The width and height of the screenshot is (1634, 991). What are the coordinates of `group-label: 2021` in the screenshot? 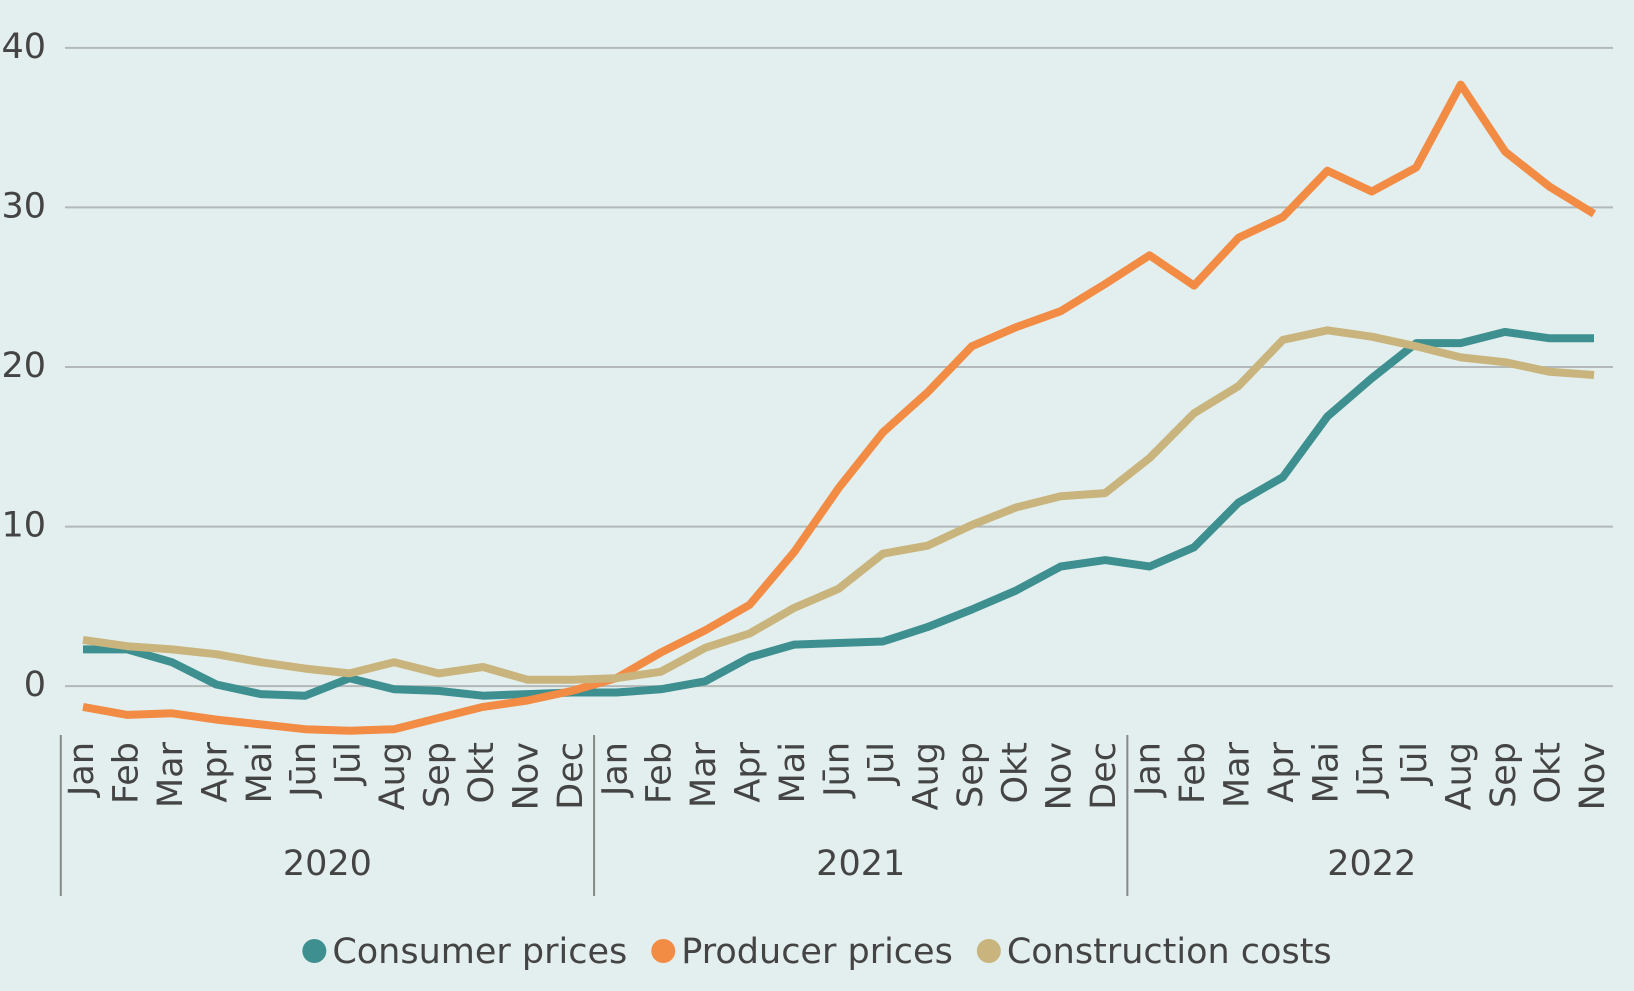 It's located at (860, 864).